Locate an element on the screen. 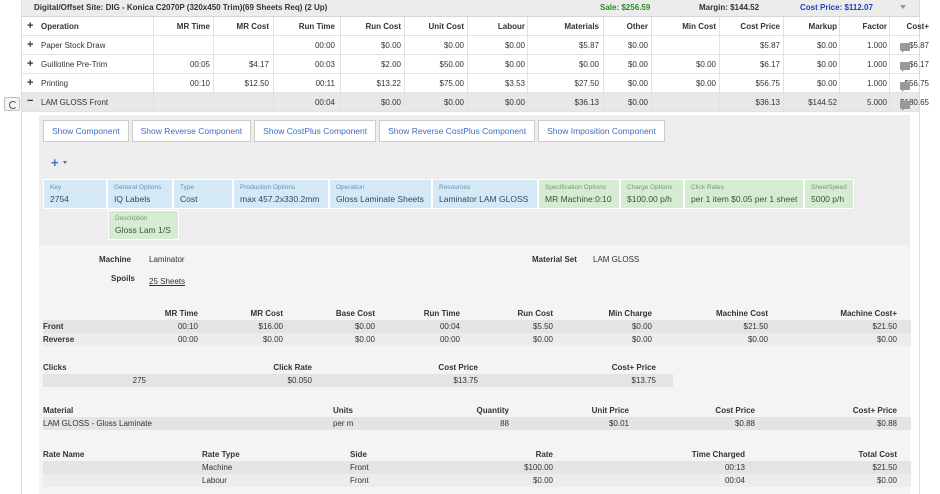 The height and width of the screenshot is (494, 940). show-component-button: Show Component is located at coordinates (86, 131).